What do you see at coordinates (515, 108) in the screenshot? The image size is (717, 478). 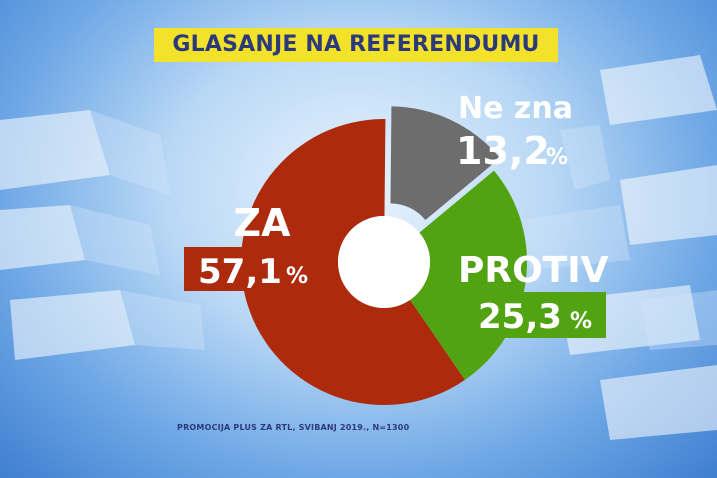 I see `label-nezna-name: Ne zna` at bounding box center [515, 108].